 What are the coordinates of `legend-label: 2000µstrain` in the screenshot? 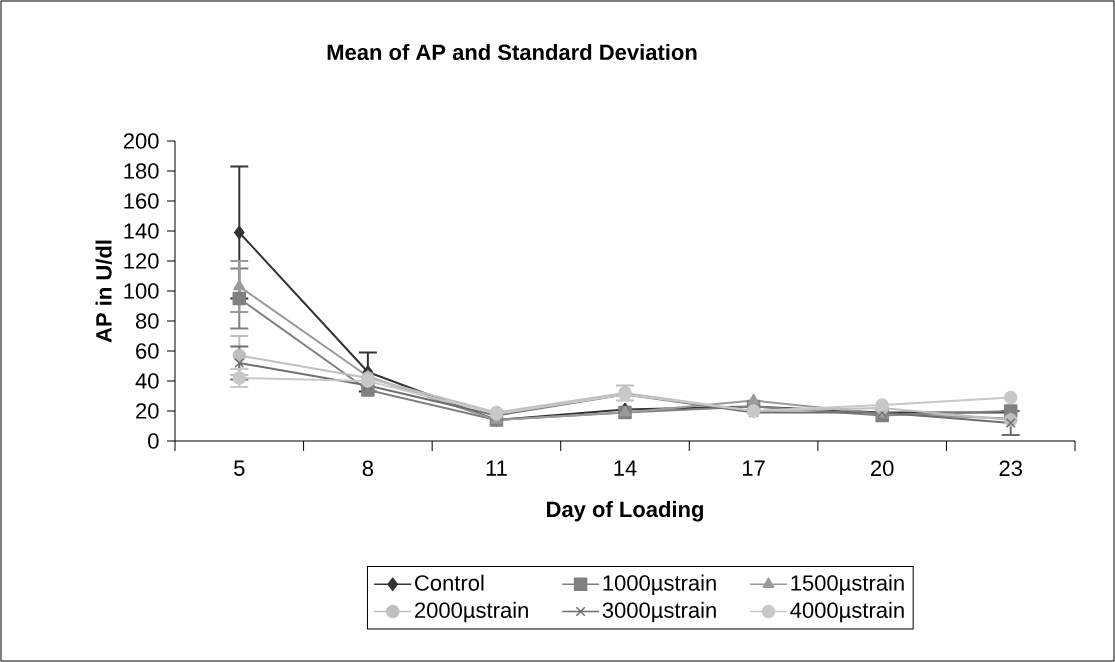 It's located at (471, 612).